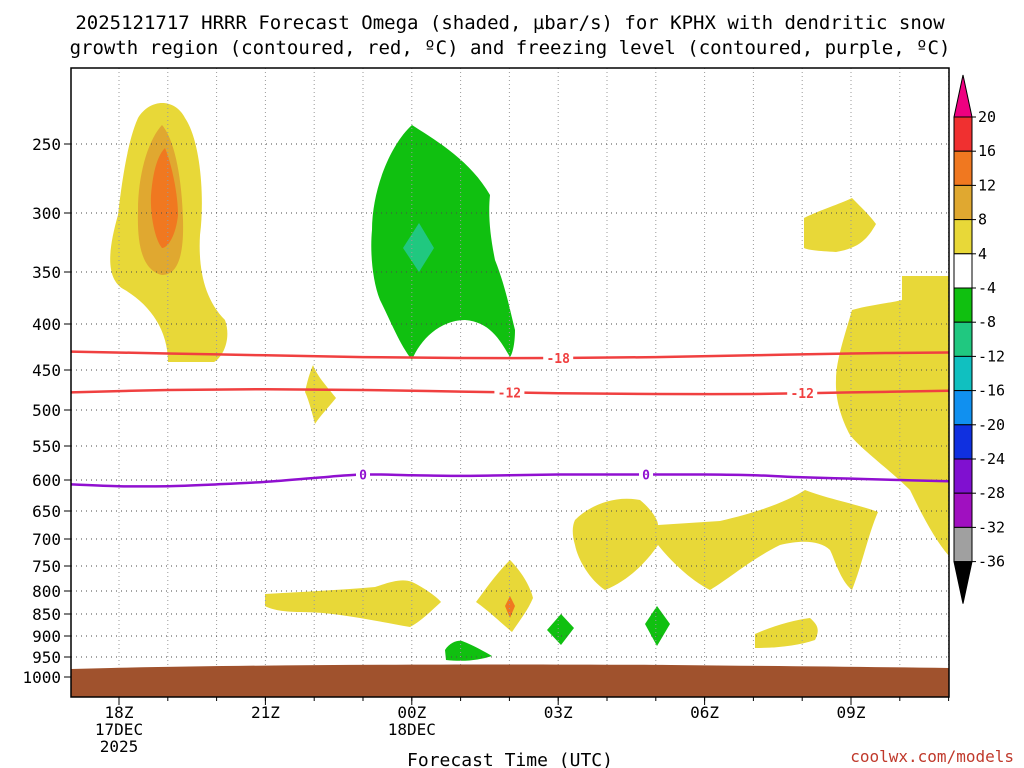 The image size is (1024, 768). I want to click on y-tick-label: 750, so click(46, 566).